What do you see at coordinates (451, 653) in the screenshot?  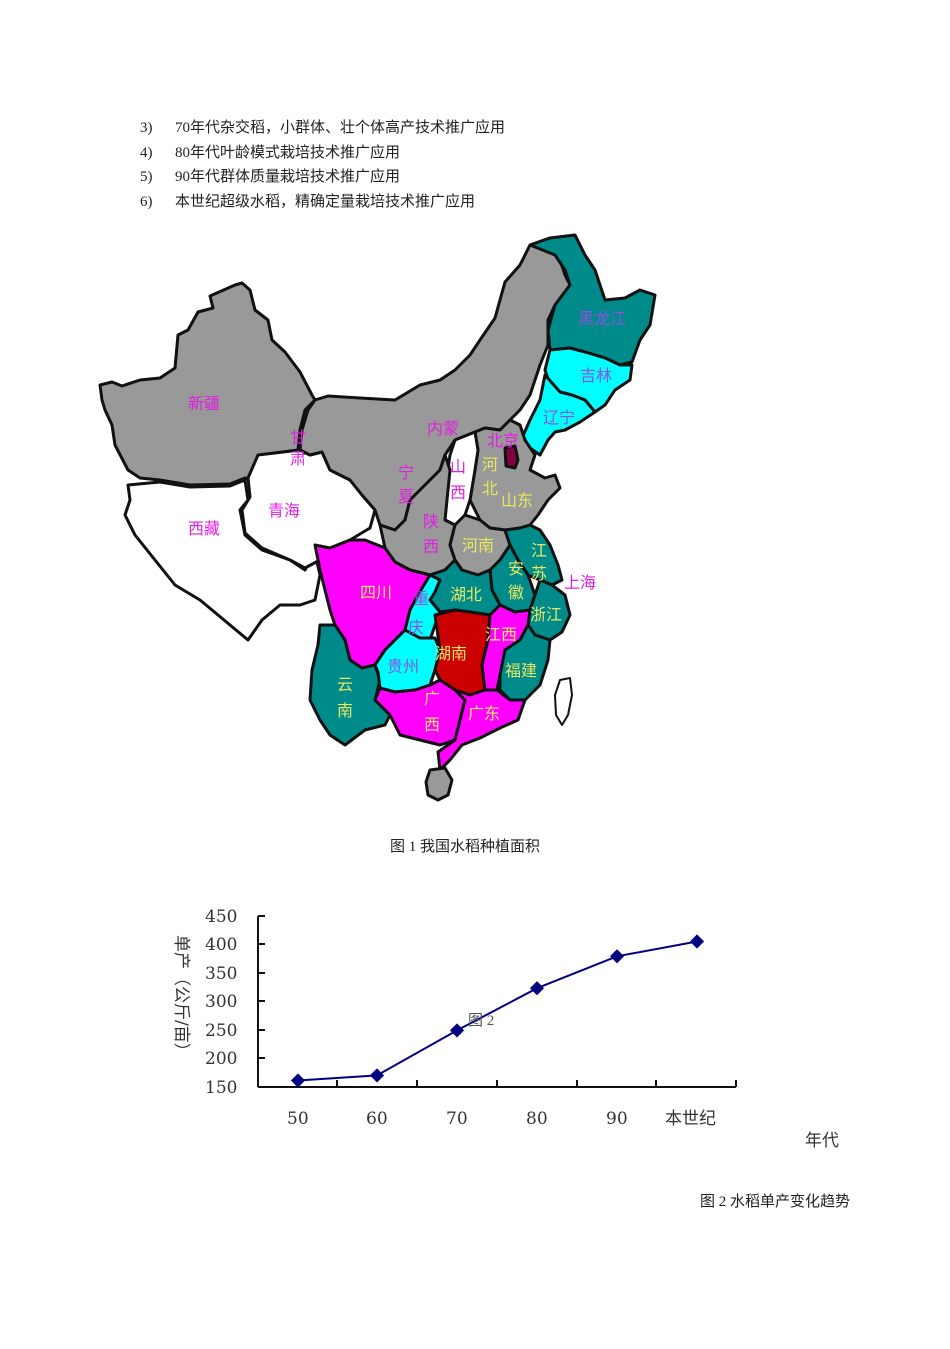 I see `label-hunan: 湖南` at bounding box center [451, 653].